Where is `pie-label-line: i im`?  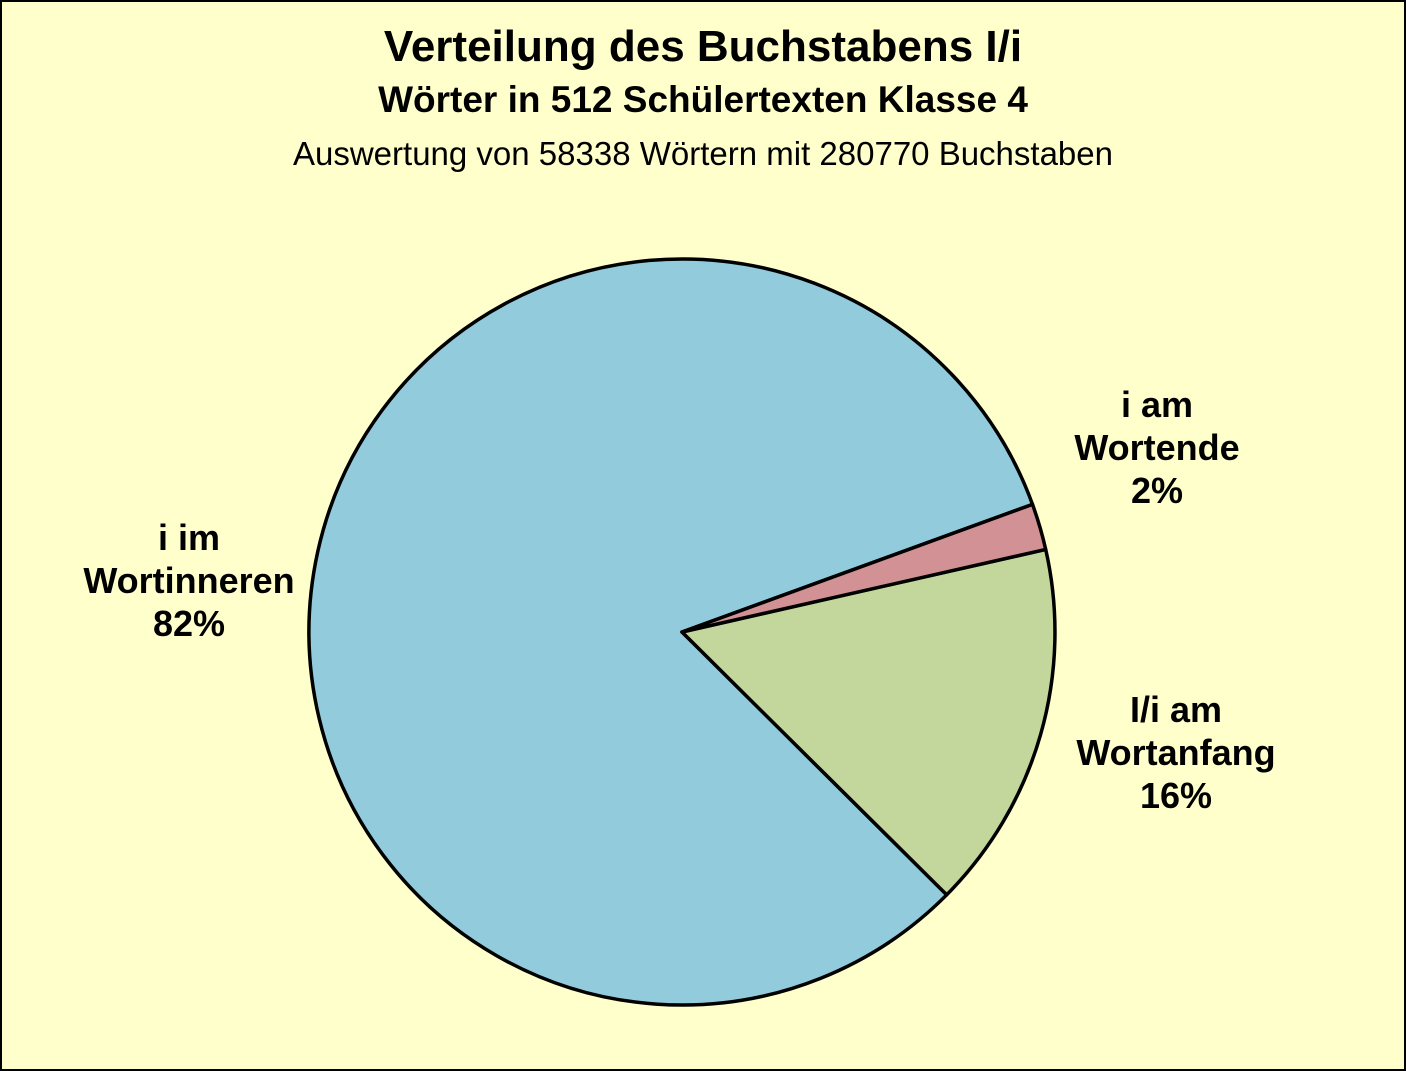 pie-label-line: i im is located at coordinates (188, 537).